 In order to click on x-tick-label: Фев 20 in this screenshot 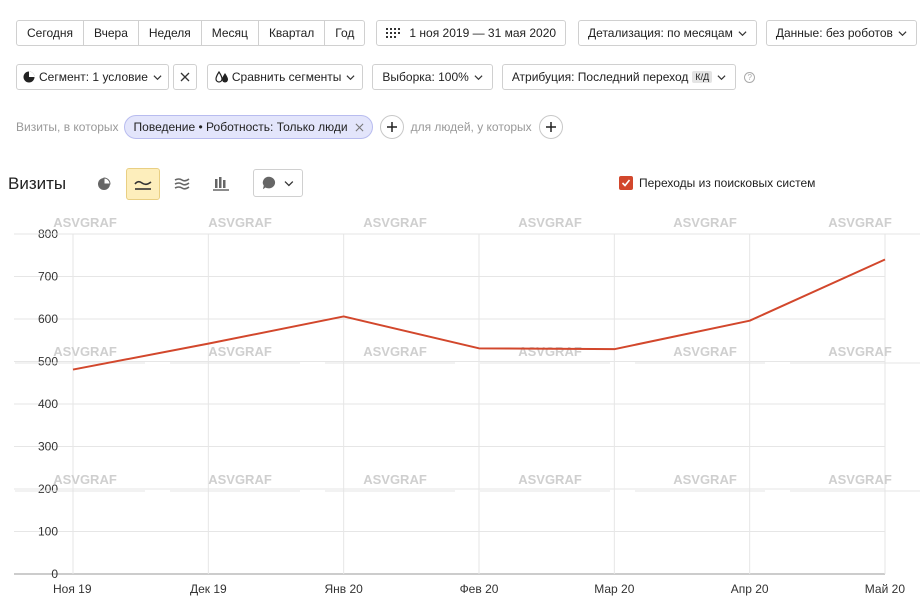, I will do `click(479, 589)`.